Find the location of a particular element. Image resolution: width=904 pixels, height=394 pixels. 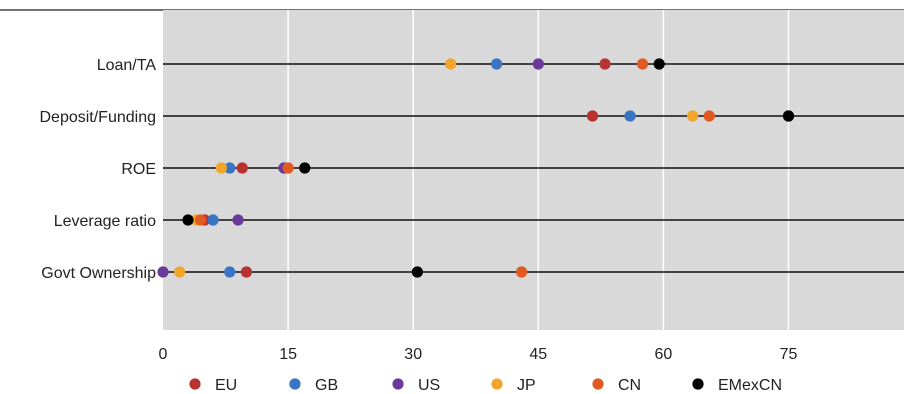

legend-label-cn: CN is located at coordinates (629, 385).